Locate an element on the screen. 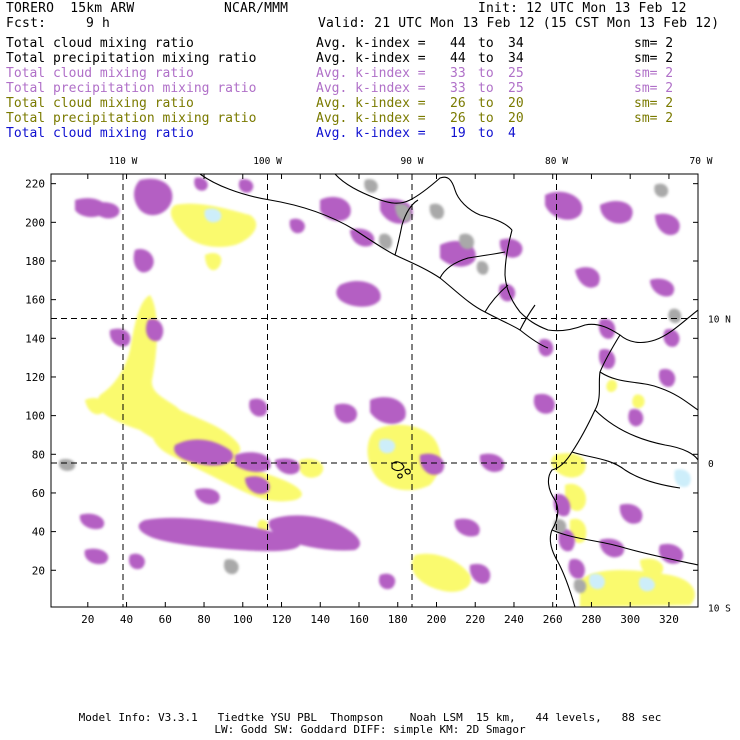 This screenshot has width=740, height=740. longitude-label: 90 W is located at coordinates (412, 161).